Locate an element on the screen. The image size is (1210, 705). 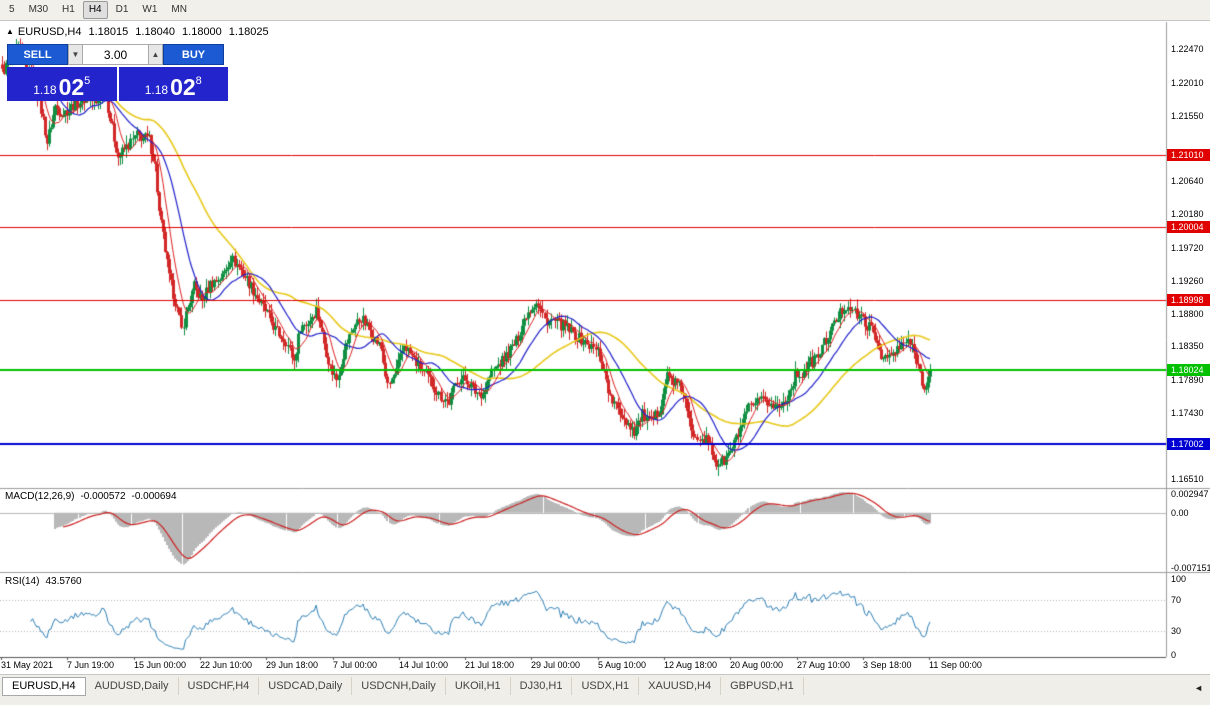
macd-signal-value: -0.000694 is located at coordinates (154, 496).